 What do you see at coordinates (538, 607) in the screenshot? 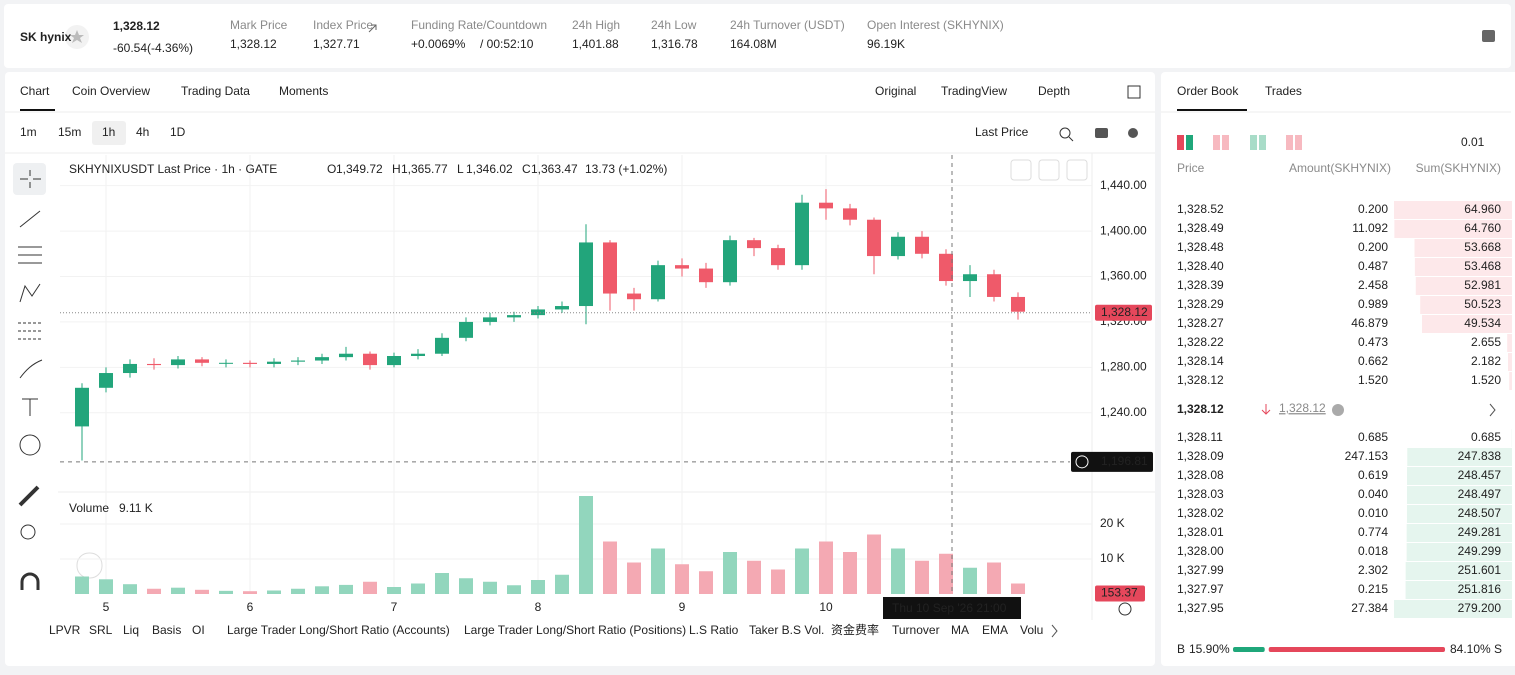
I see `x-tick-label: 8` at bounding box center [538, 607].